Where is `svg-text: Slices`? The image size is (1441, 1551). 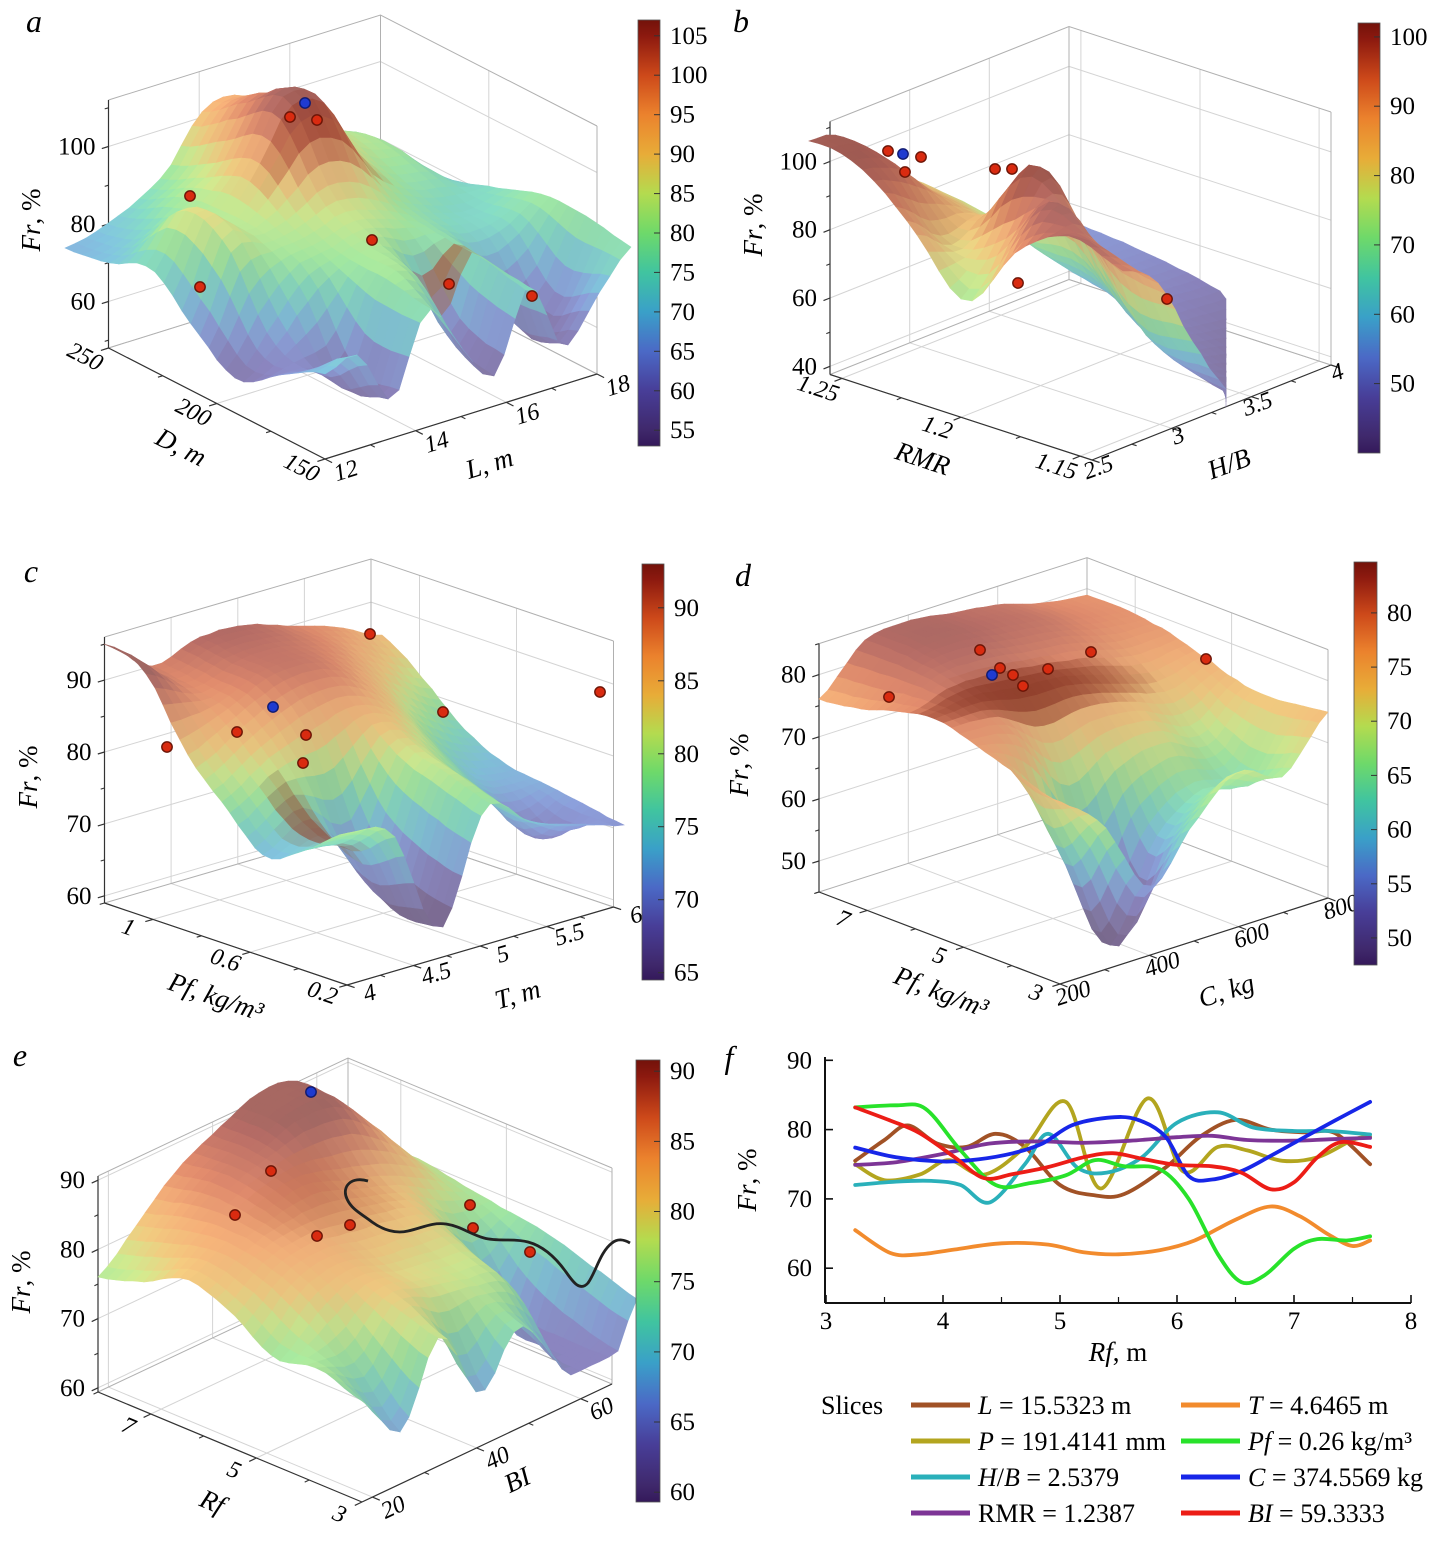
svg-text: Slices is located at coordinates (852, 1405).